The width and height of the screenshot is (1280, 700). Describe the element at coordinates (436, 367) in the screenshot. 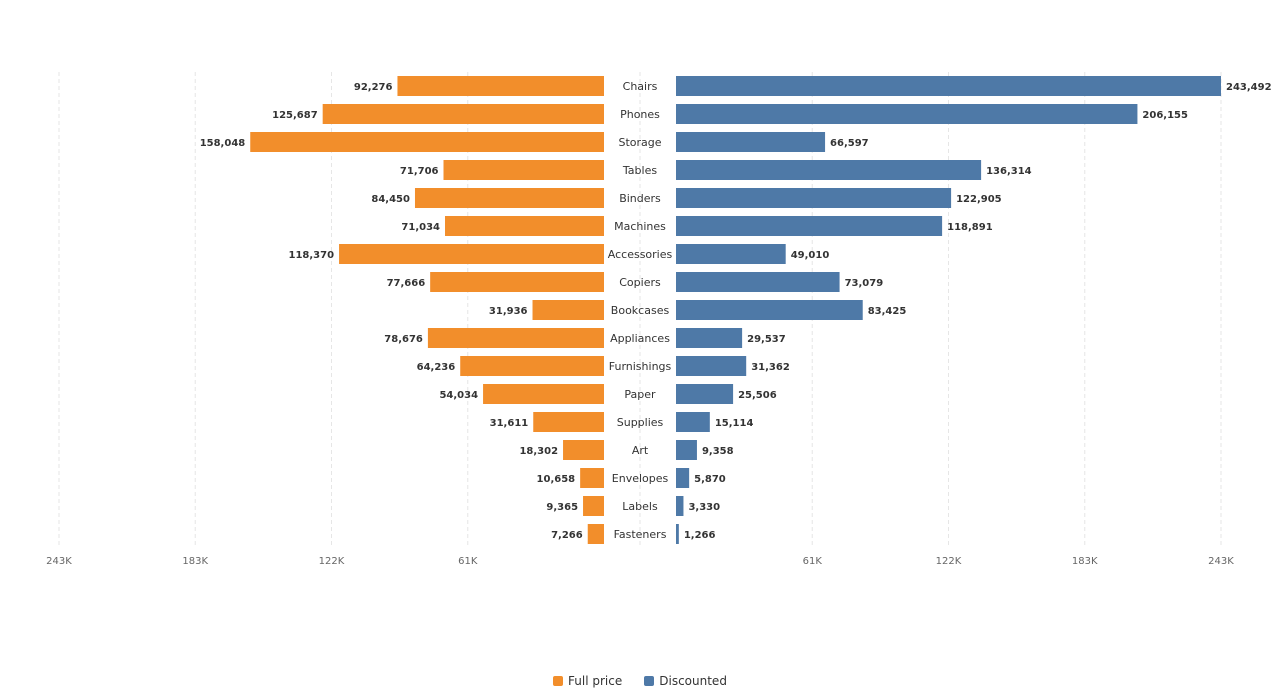

I see `value-label-full-price: 64,236` at that location.